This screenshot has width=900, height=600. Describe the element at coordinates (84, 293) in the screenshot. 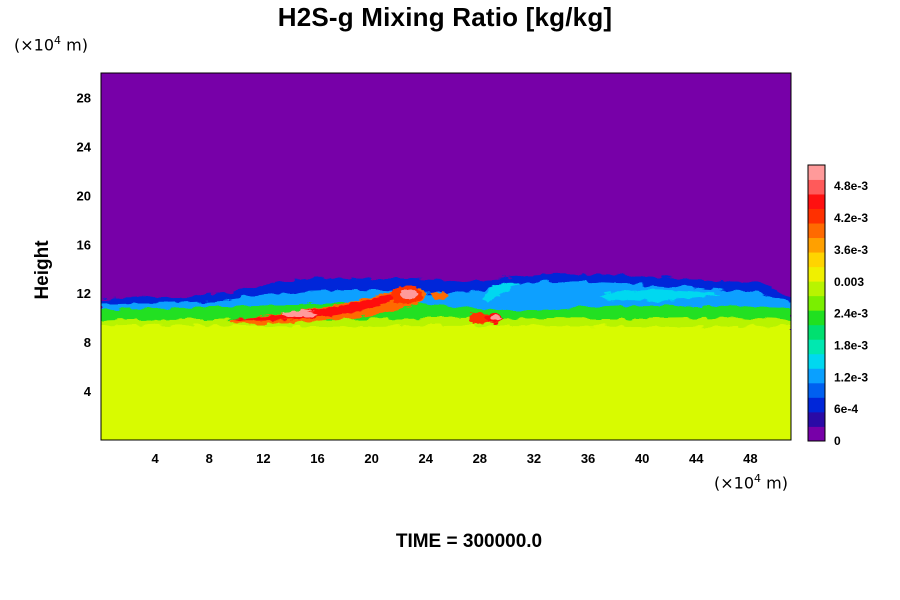

I see `y-tick-label: 12` at that location.